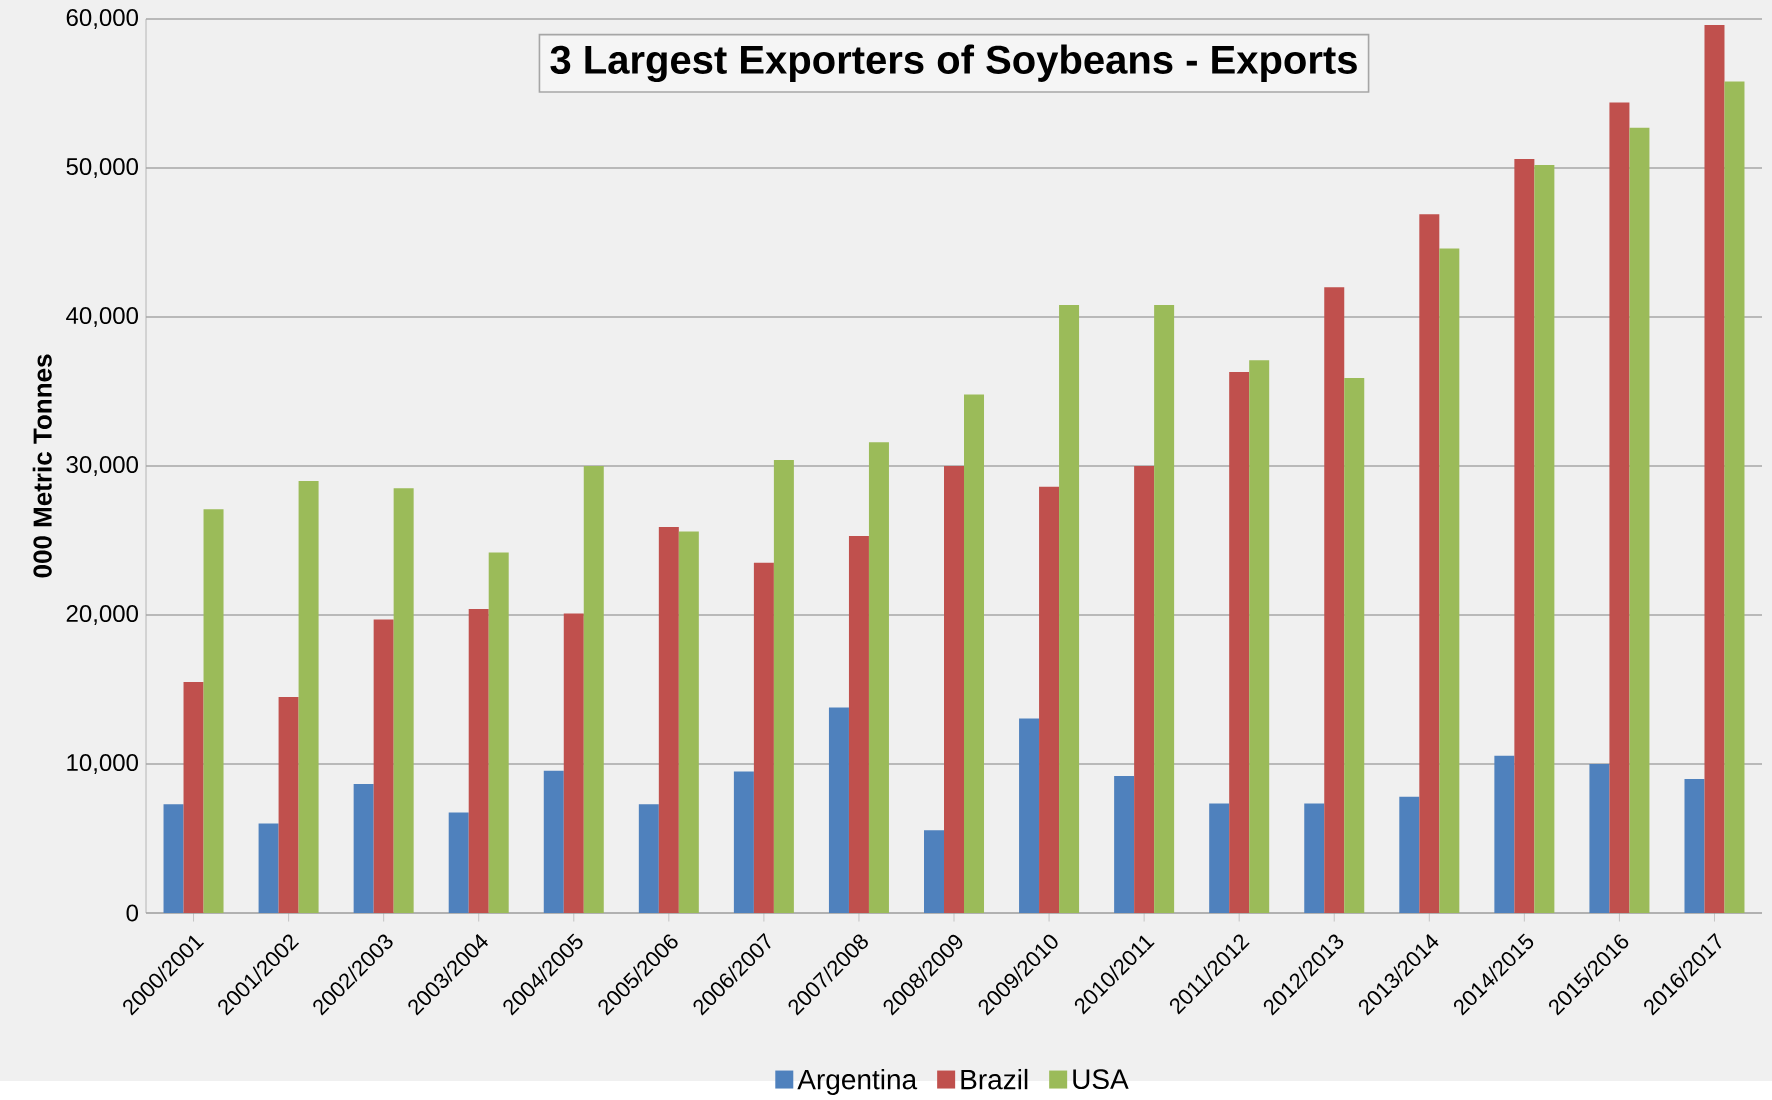  Describe the element at coordinates (857, 1081) in the screenshot. I see `legend-label: Argentina` at that location.